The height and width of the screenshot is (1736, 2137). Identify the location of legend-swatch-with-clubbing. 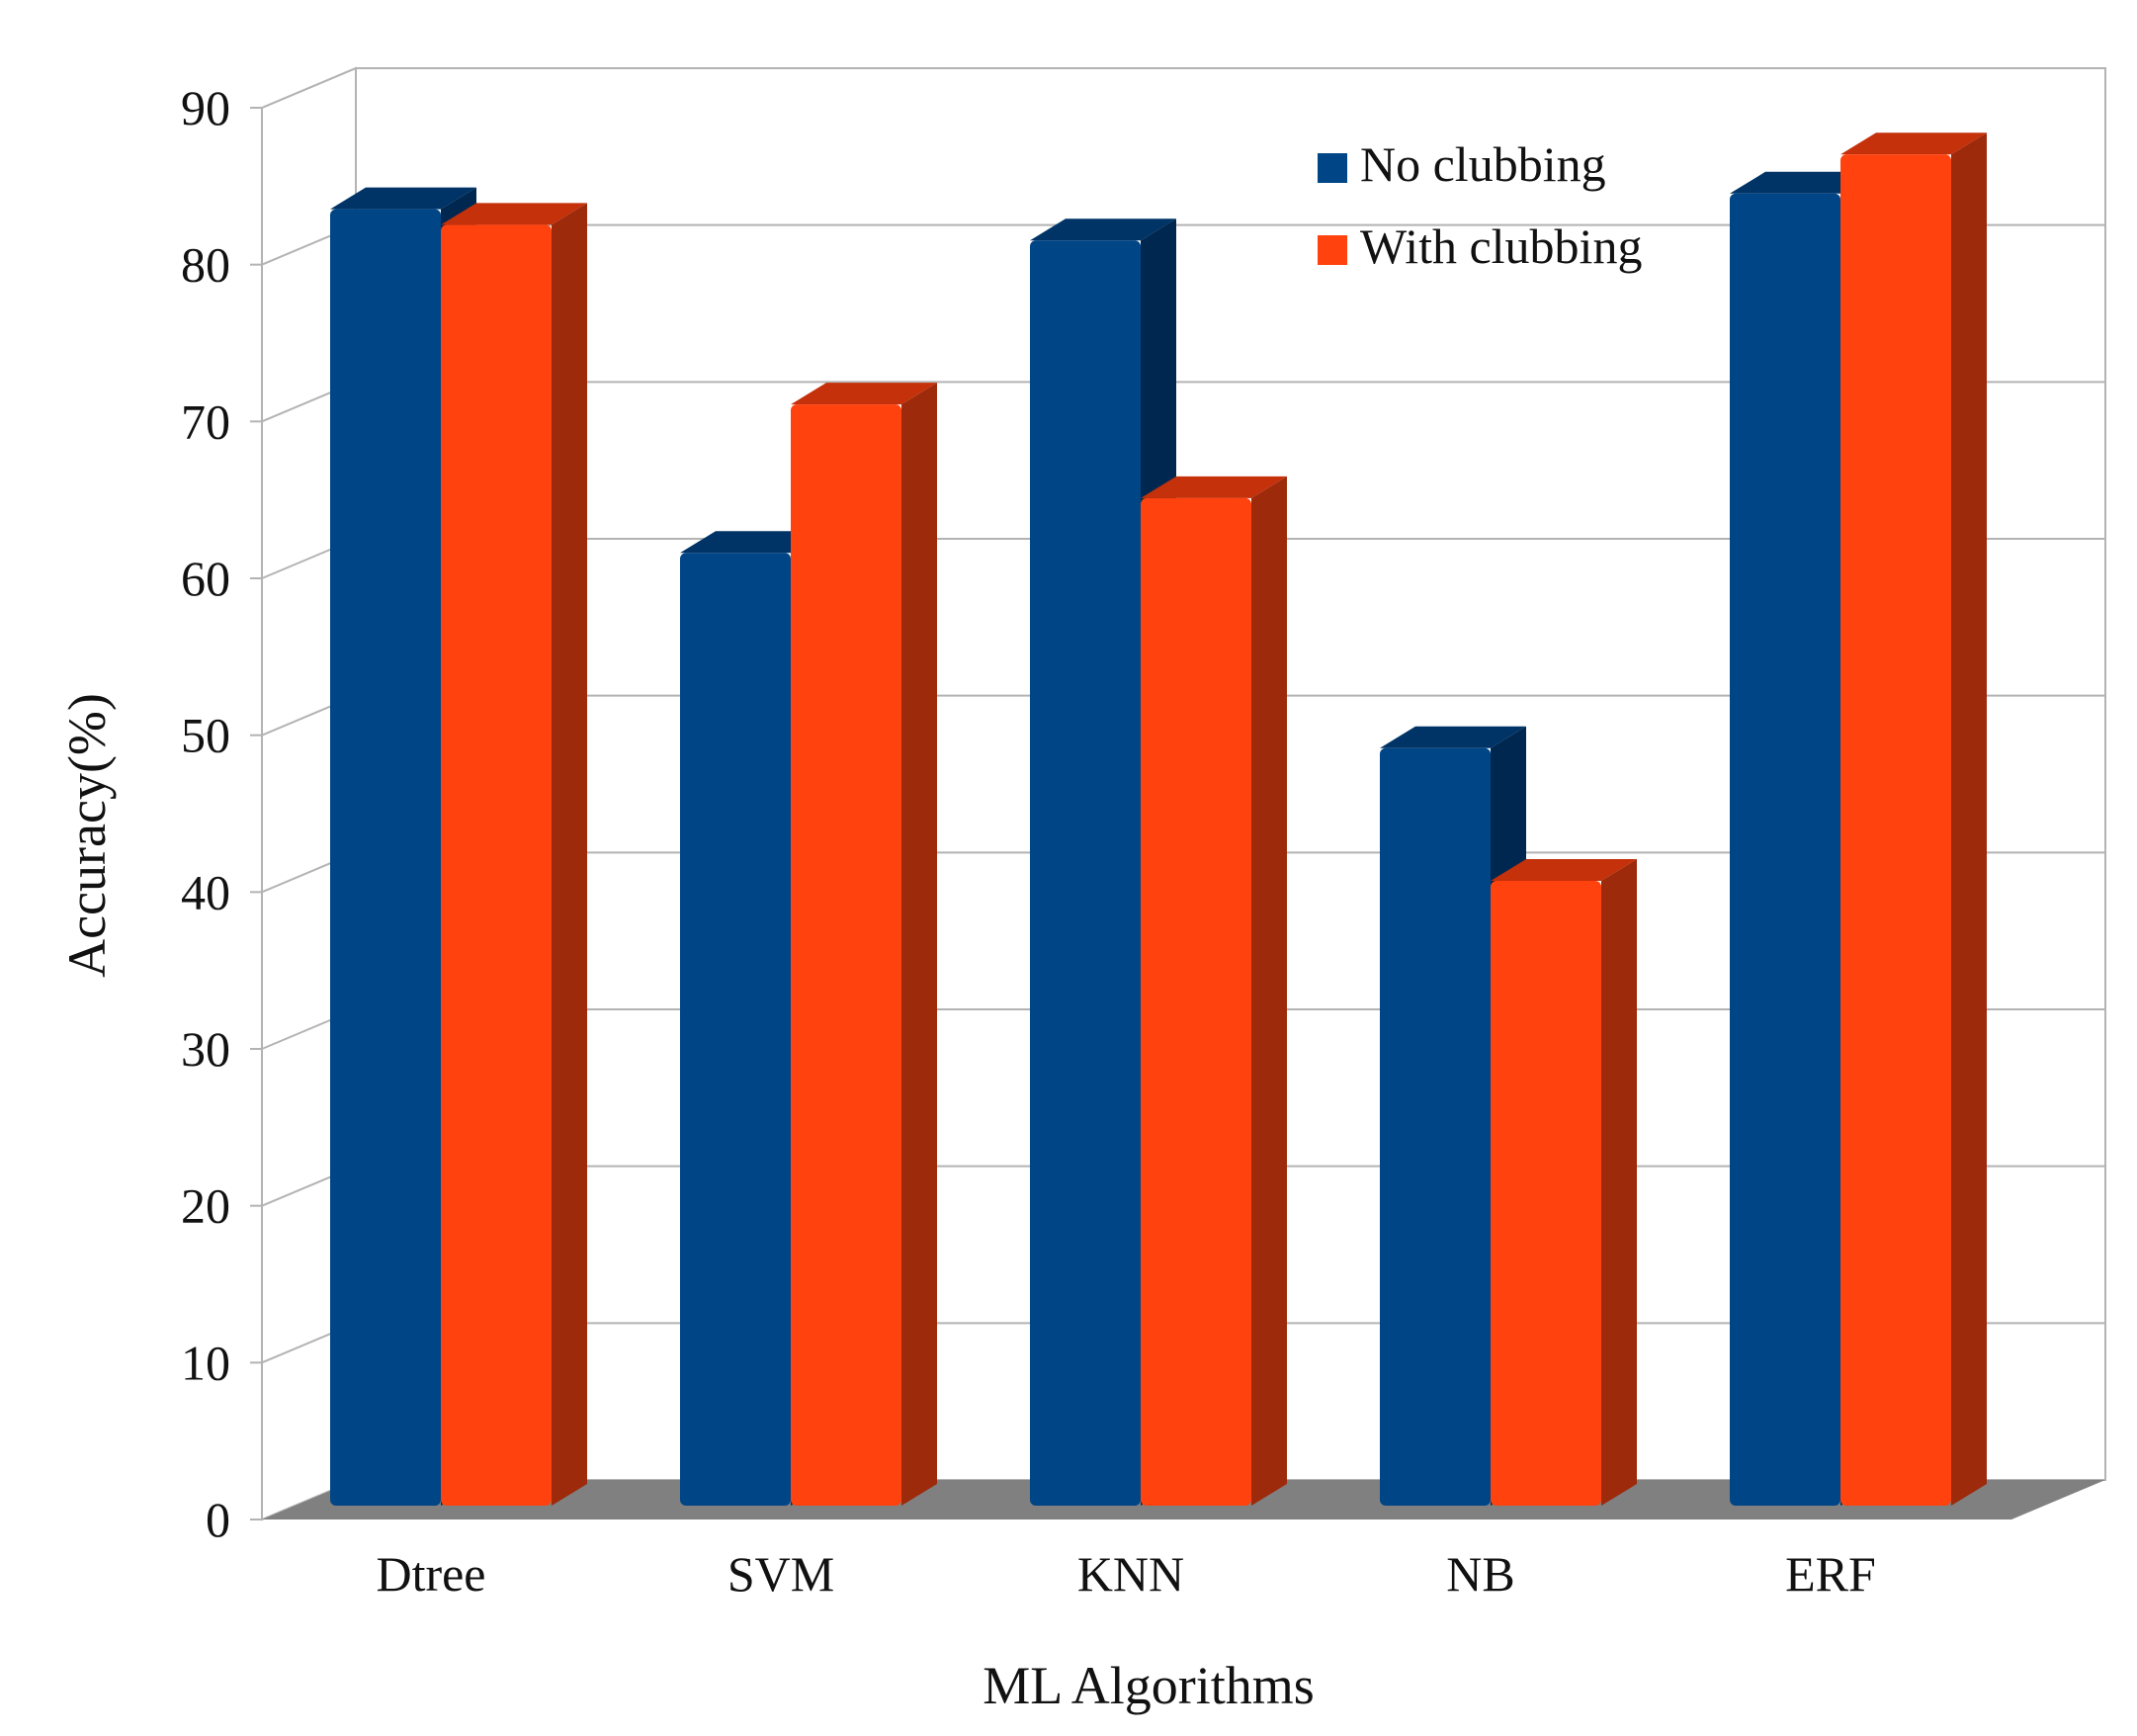
(1332, 250).